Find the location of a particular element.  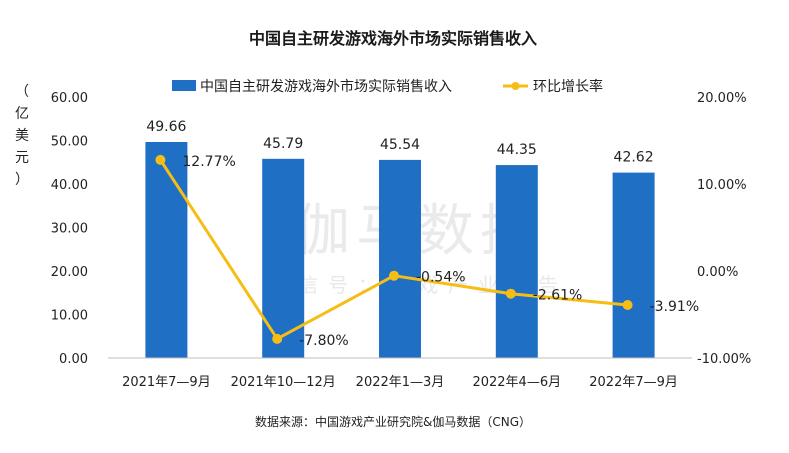

line-value-label: 12.77% is located at coordinates (208, 162).